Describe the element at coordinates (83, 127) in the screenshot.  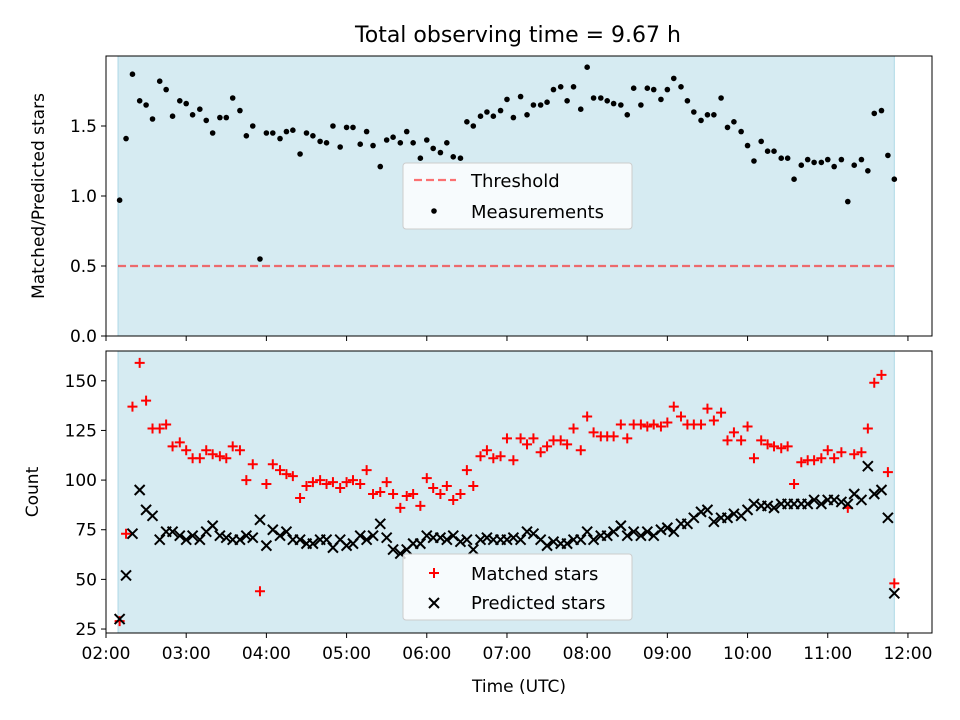
I see `y-tick-label: 1.5` at that location.